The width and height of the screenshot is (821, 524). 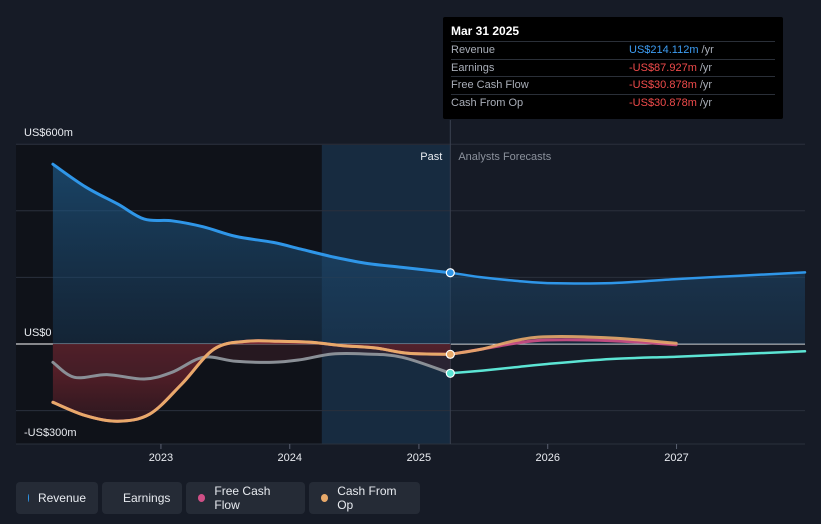 I want to click on tooltip-row-value: US$214.112m/yr, so click(x=671, y=50).